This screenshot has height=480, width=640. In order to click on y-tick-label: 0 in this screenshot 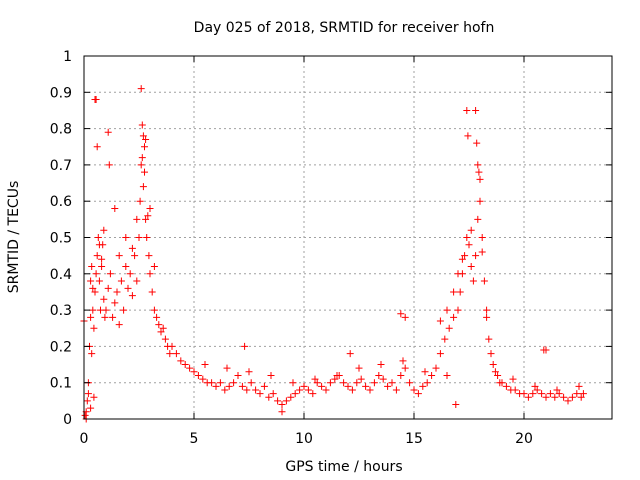, I will do `click(67, 420)`.